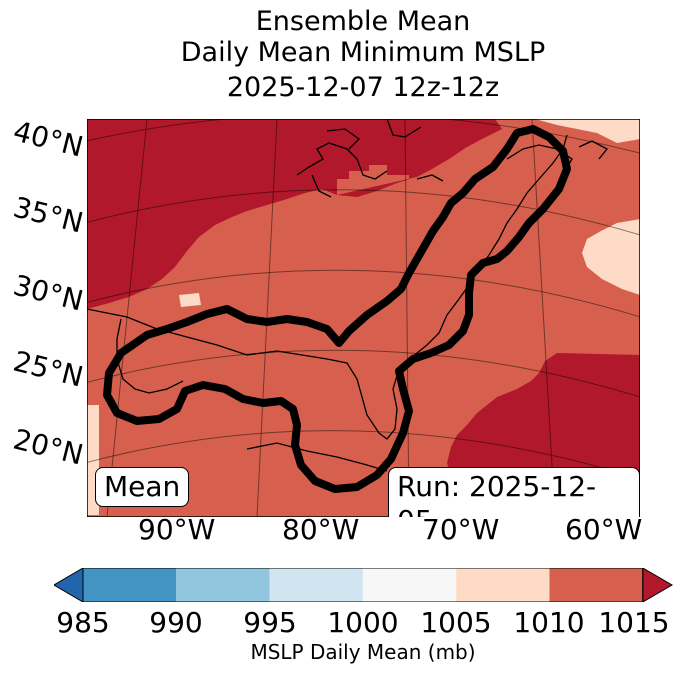 This screenshot has height=674, width=688. What do you see at coordinates (461, 529) in the screenshot?
I see `lon-label-70w: 70°W` at bounding box center [461, 529].